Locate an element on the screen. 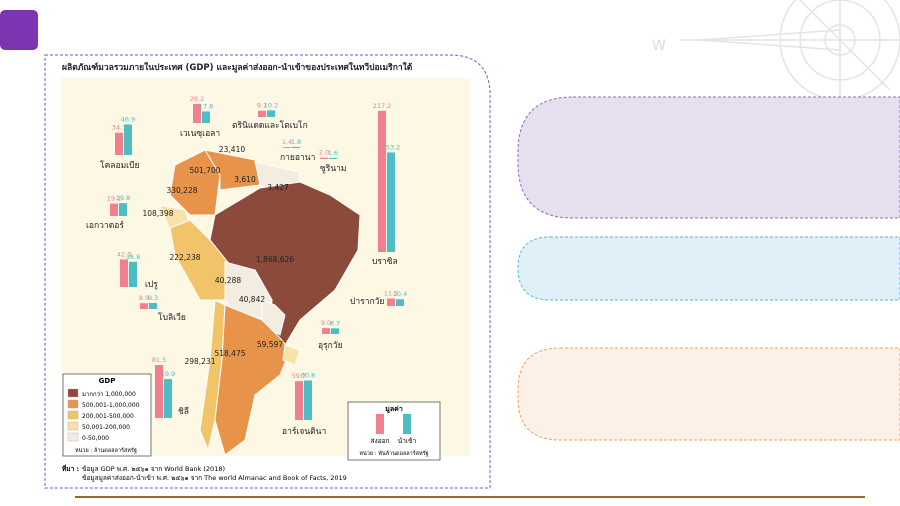  source-label: ที่มา : is located at coordinates (70, 468).